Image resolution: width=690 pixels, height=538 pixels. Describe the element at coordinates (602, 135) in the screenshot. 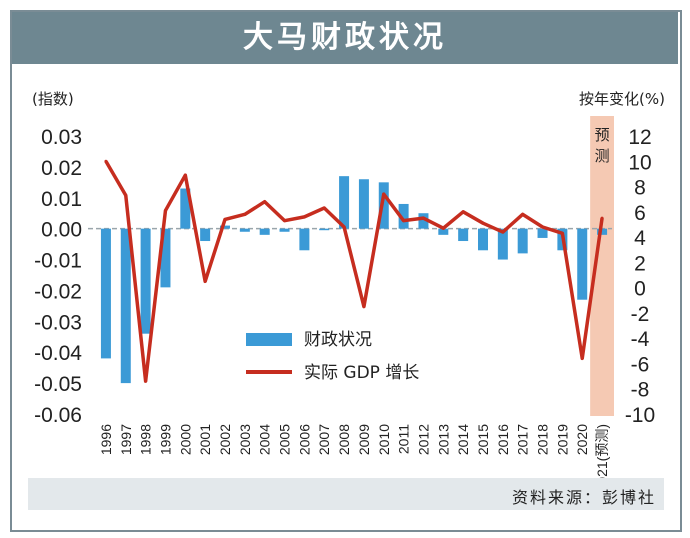

I see `forecast-label: 预` at that location.